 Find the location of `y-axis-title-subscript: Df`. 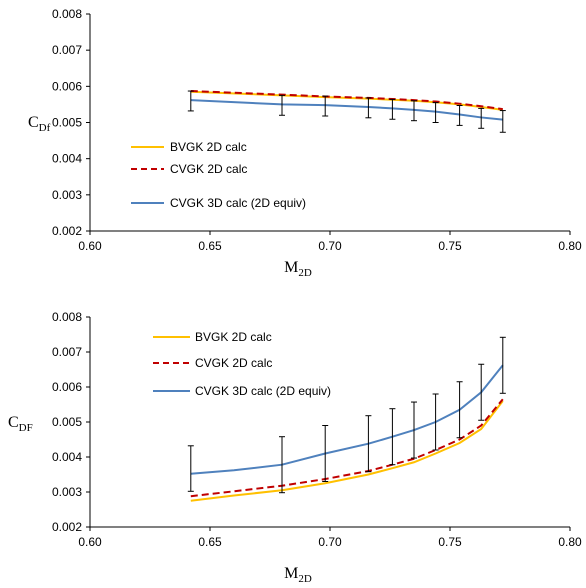

y-axis-title-subscript: Df is located at coordinates (45, 128).